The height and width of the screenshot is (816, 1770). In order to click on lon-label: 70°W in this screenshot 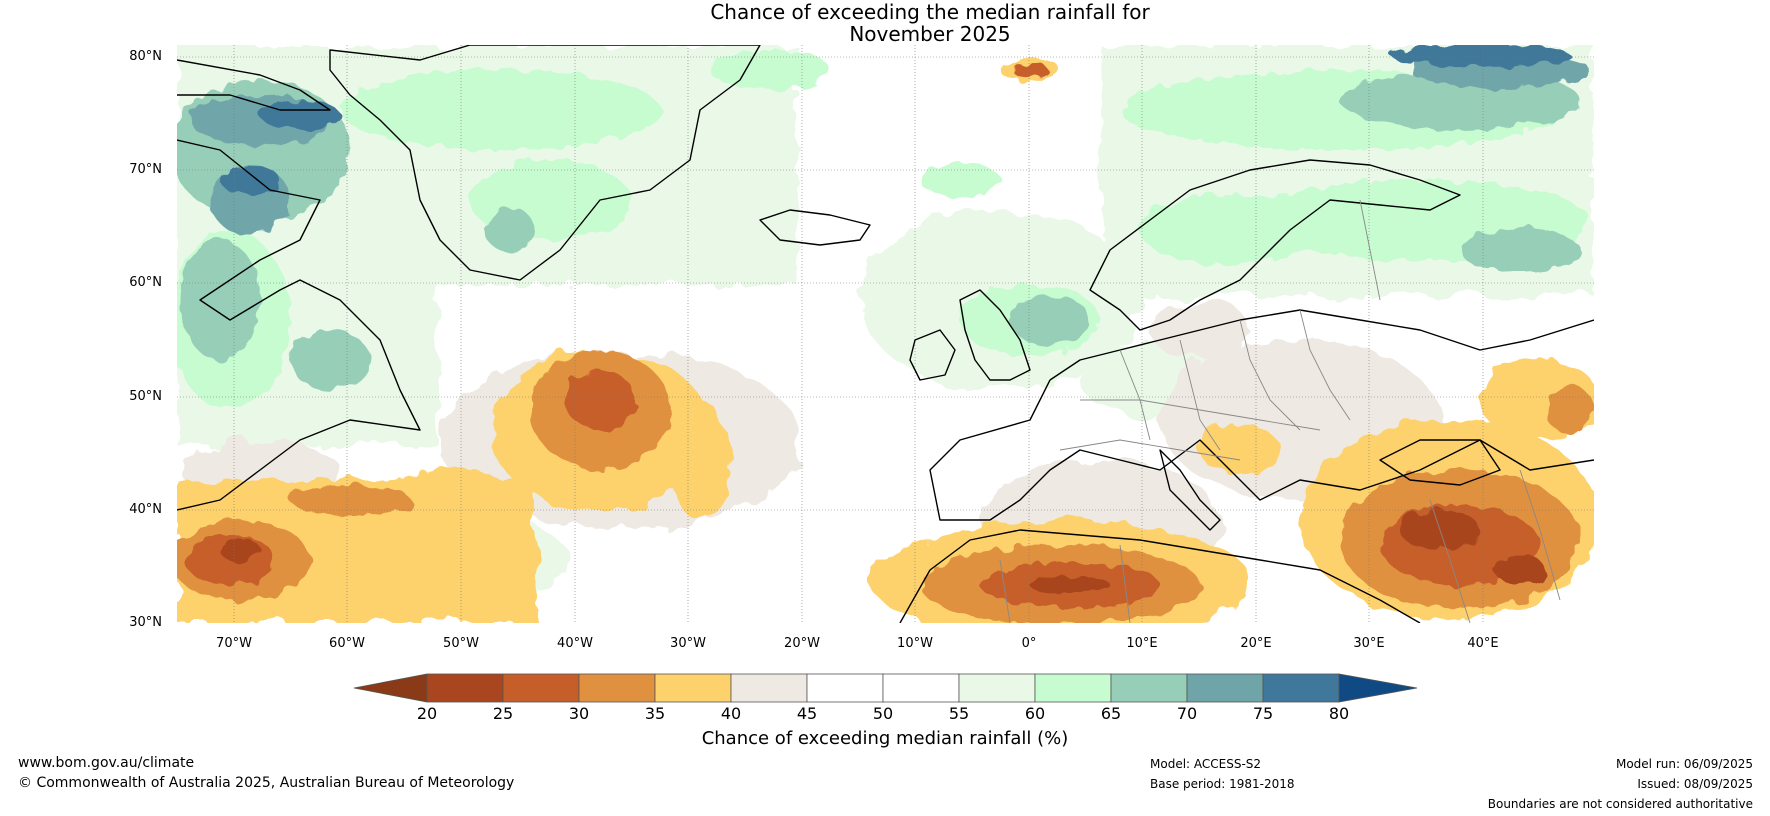, I will do `click(234, 643)`.